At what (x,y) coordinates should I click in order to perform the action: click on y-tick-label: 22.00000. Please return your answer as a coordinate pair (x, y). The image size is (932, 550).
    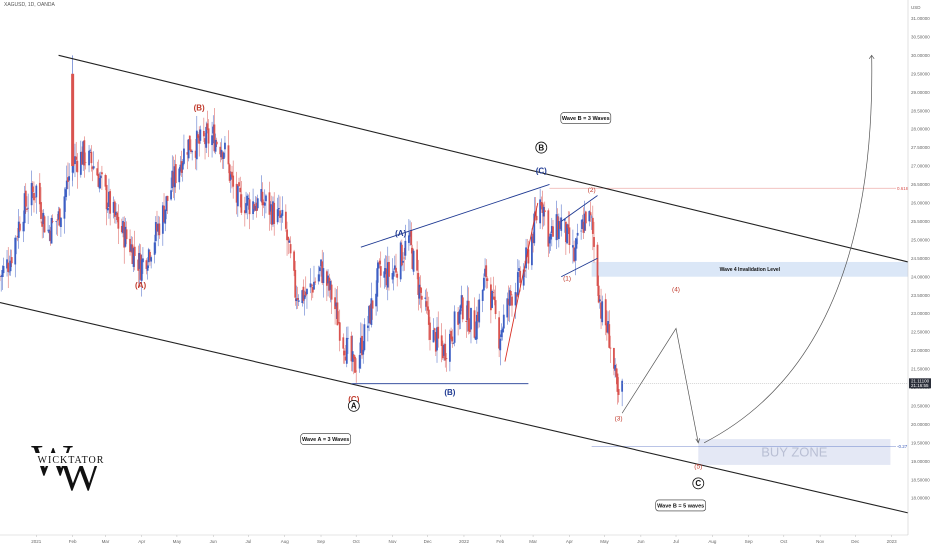
    Looking at the image, I should click on (920, 350).